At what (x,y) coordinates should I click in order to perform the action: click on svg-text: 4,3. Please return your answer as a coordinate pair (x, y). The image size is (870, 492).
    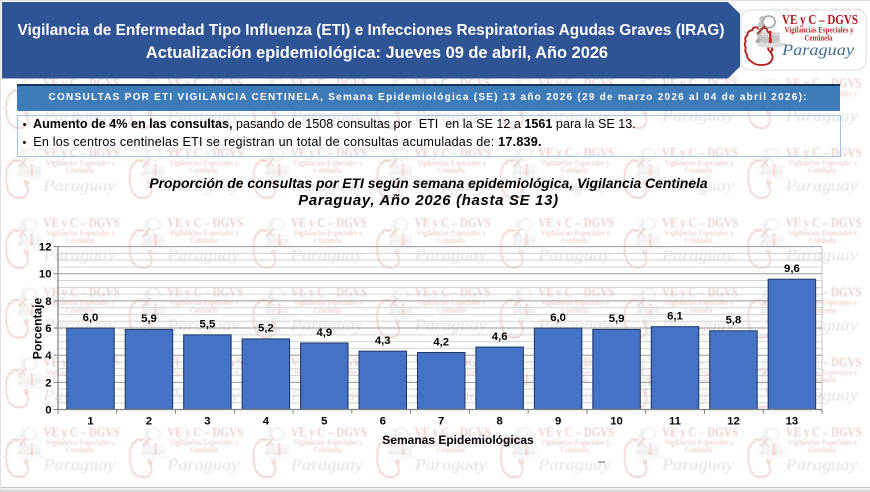
    Looking at the image, I should click on (383, 341).